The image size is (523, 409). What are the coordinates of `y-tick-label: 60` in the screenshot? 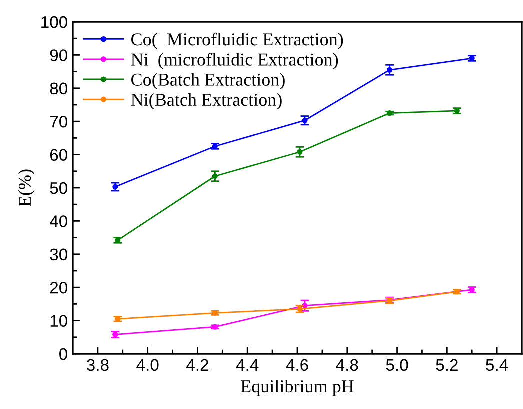 It's located at (59, 155).